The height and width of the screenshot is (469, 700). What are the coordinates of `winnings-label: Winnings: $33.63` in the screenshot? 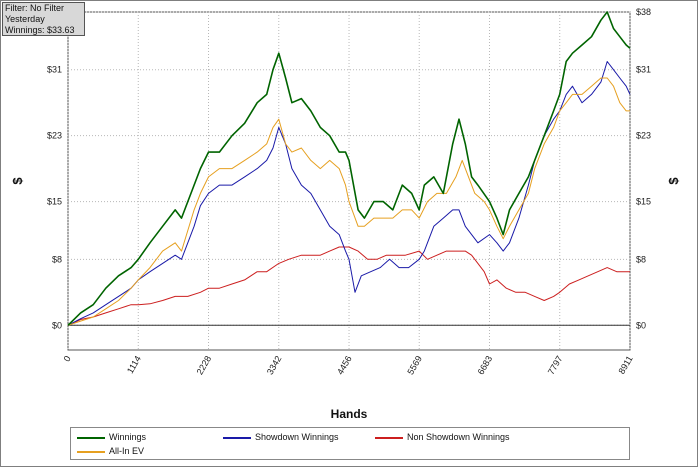 It's located at (40, 30).